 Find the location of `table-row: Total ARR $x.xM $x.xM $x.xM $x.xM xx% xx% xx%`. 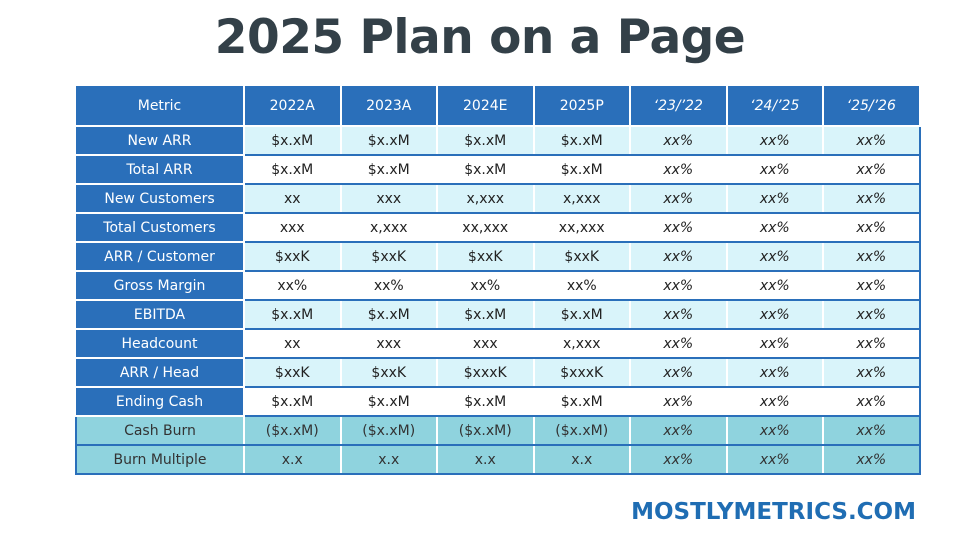

table-row: Total ARR $x.xM $x.xM $x.xM $x.xM xx% xx% xx% is located at coordinates (498, 169).